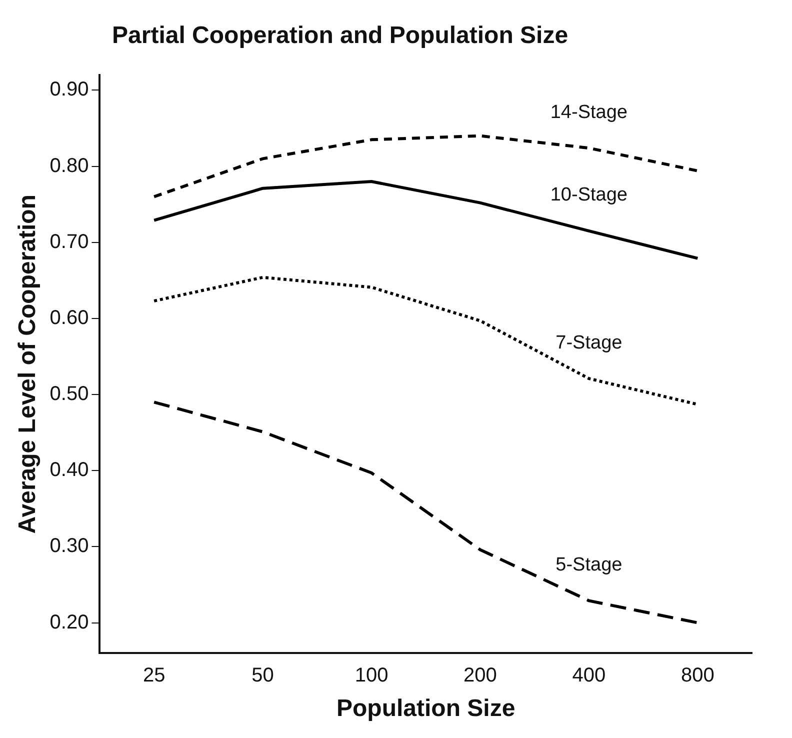 The height and width of the screenshot is (738, 792). Describe the element at coordinates (154, 675) in the screenshot. I see `x-tick-label: 25` at that location.